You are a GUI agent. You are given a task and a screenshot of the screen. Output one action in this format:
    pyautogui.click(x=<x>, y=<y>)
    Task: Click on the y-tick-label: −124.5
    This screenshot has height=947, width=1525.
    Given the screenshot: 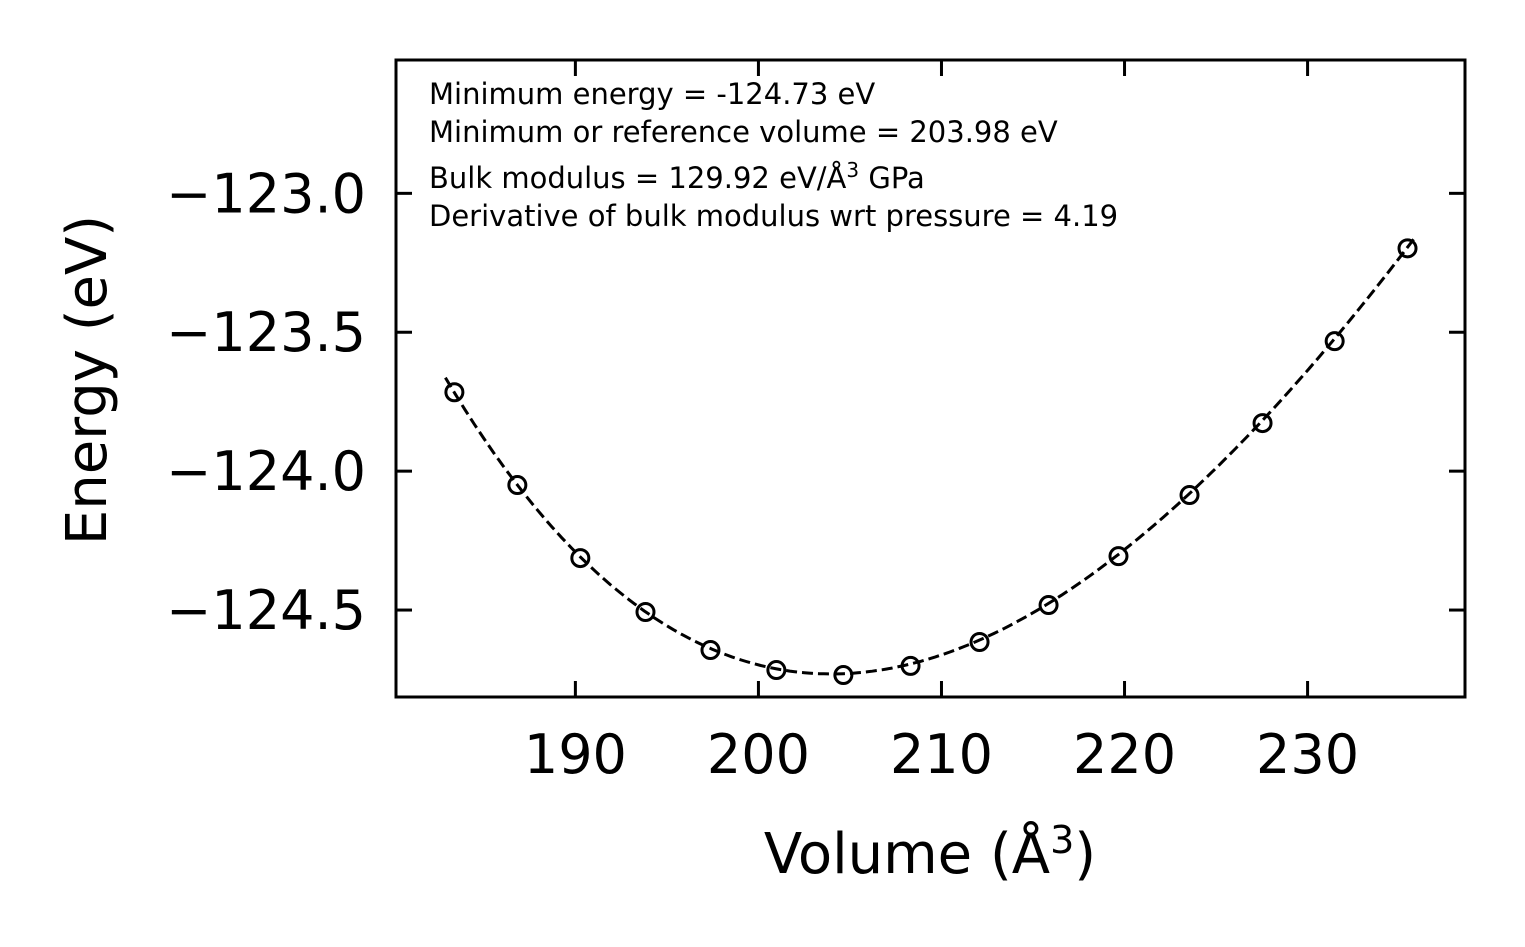 What is the action you would take?
    pyautogui.click(x=266, y=610)
    